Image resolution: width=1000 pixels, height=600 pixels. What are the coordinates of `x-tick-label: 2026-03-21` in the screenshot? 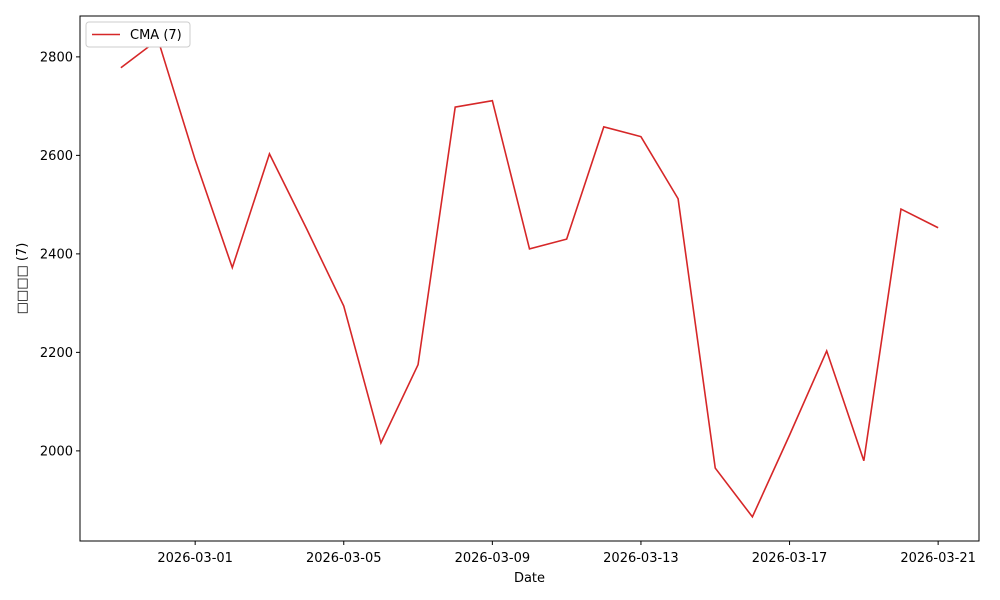 It's located at (938, 558).